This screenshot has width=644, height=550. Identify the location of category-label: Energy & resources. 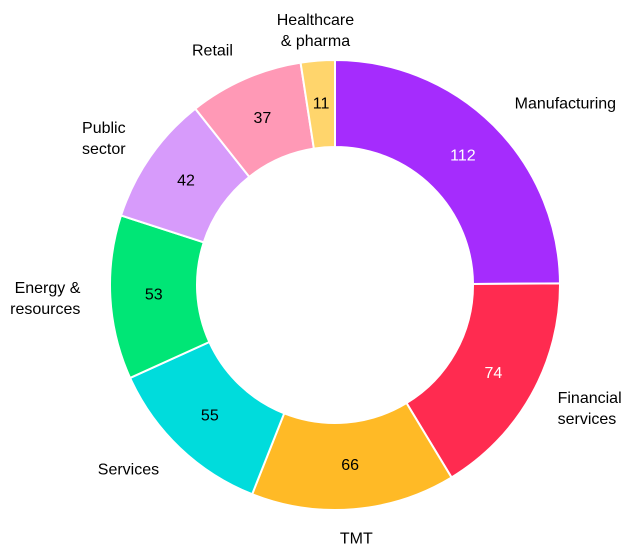
(45, 299).